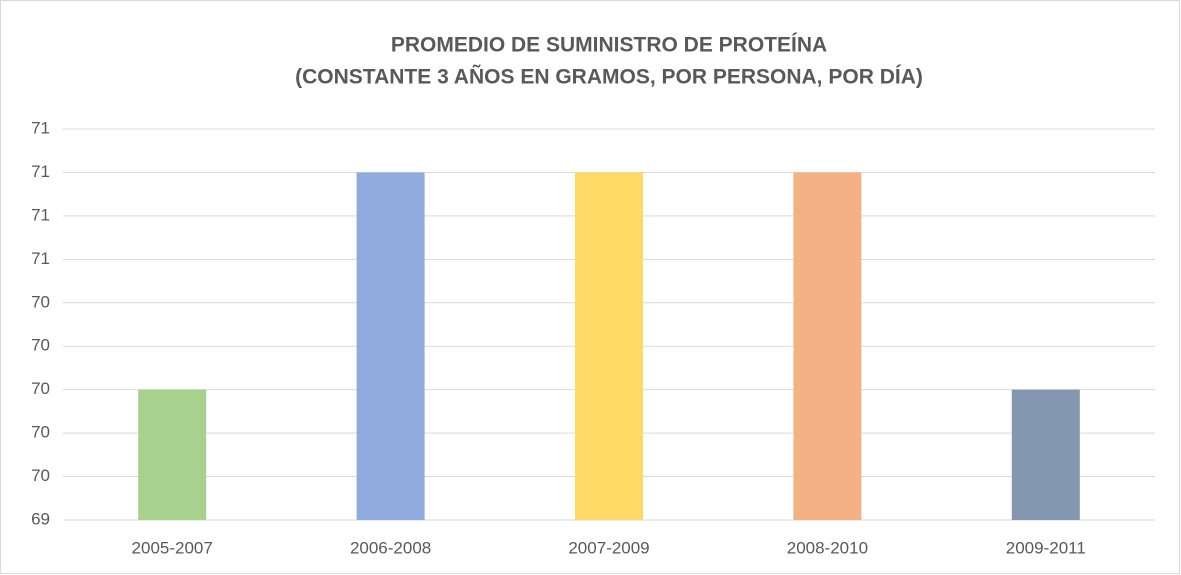 The width and height of the screenshot is (1181, 575). I want to click on x-tick-label: 2009-2011, so click(1046, 547).